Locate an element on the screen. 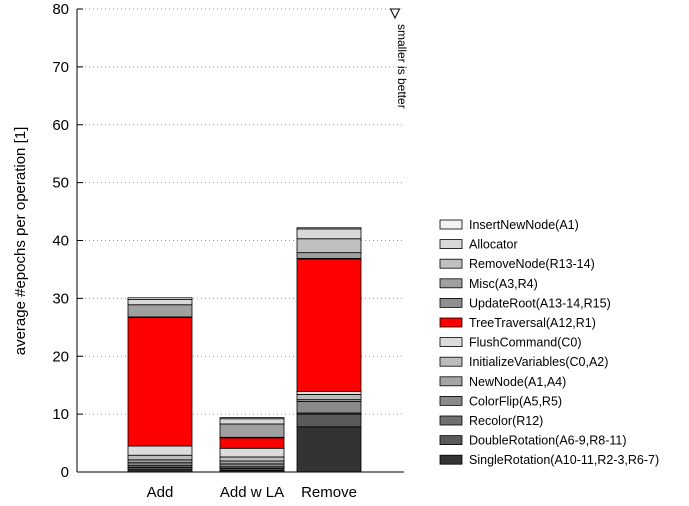 This screenshot has width=689, height=506. legend-item: InitializeVariables(C0,A2) is located at coordinates (523, 362).